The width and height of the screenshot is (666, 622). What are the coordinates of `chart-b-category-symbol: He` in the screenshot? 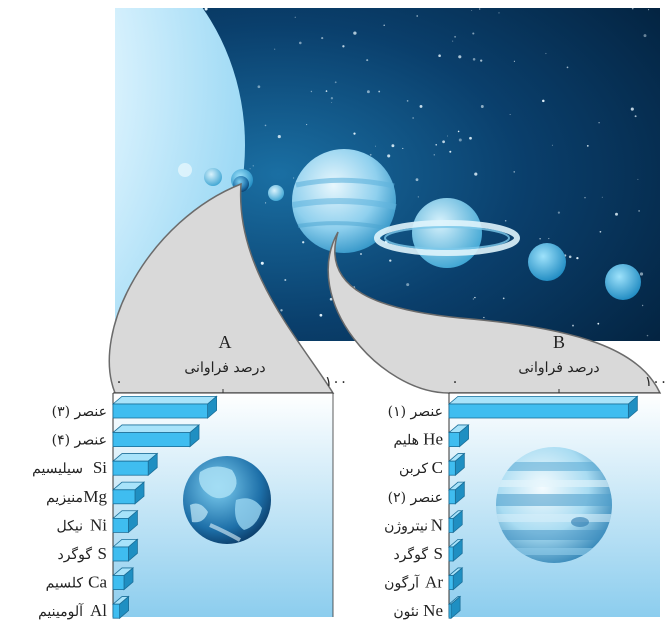 It's located at (433, 439).